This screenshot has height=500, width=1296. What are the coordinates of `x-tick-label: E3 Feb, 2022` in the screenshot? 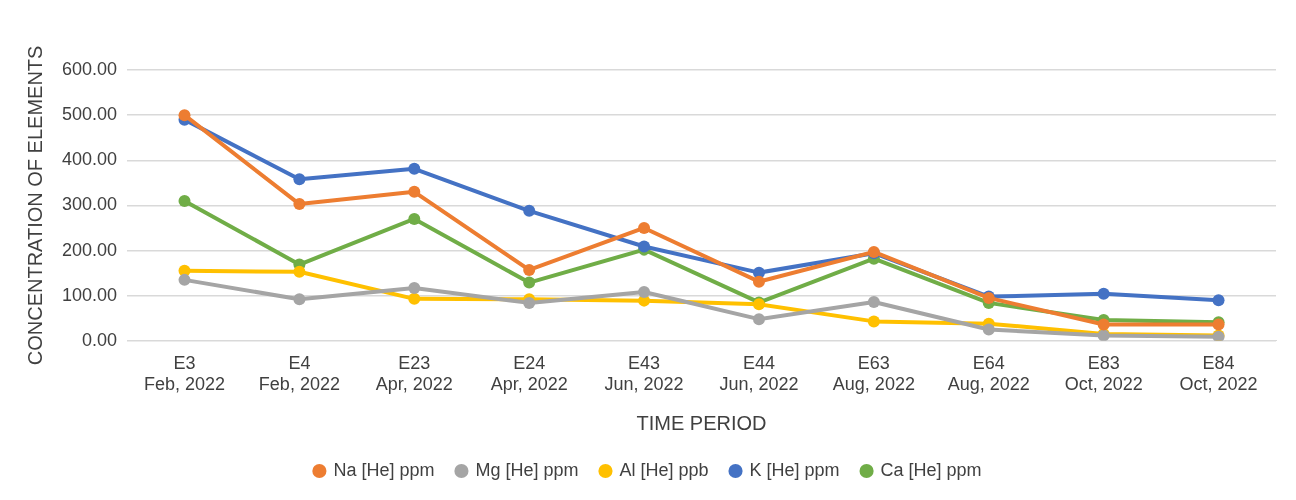 It's located at (184, 373).